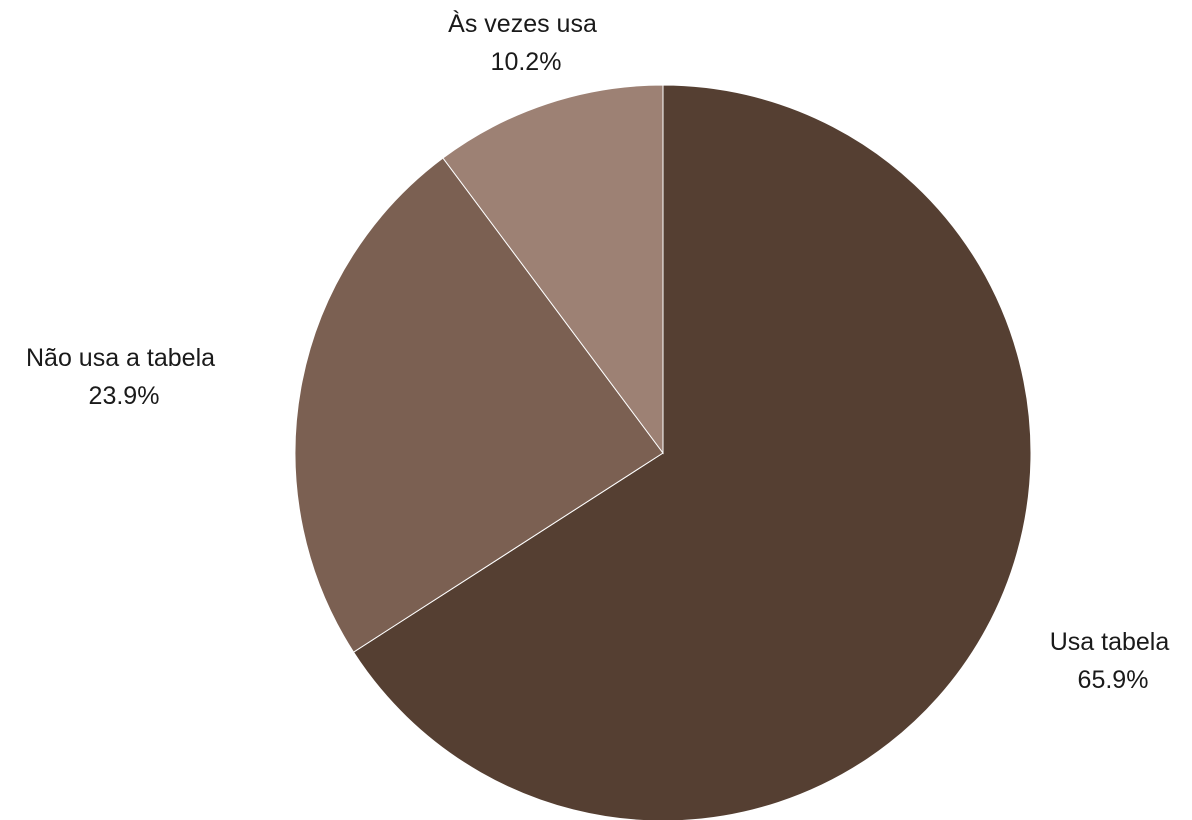 The height and width of the screenshot is (820, 1192). What do you see at coordinates (553, 269) in the screenshot?
I see `slice-as-vezes` at bounding box center [553, 269].